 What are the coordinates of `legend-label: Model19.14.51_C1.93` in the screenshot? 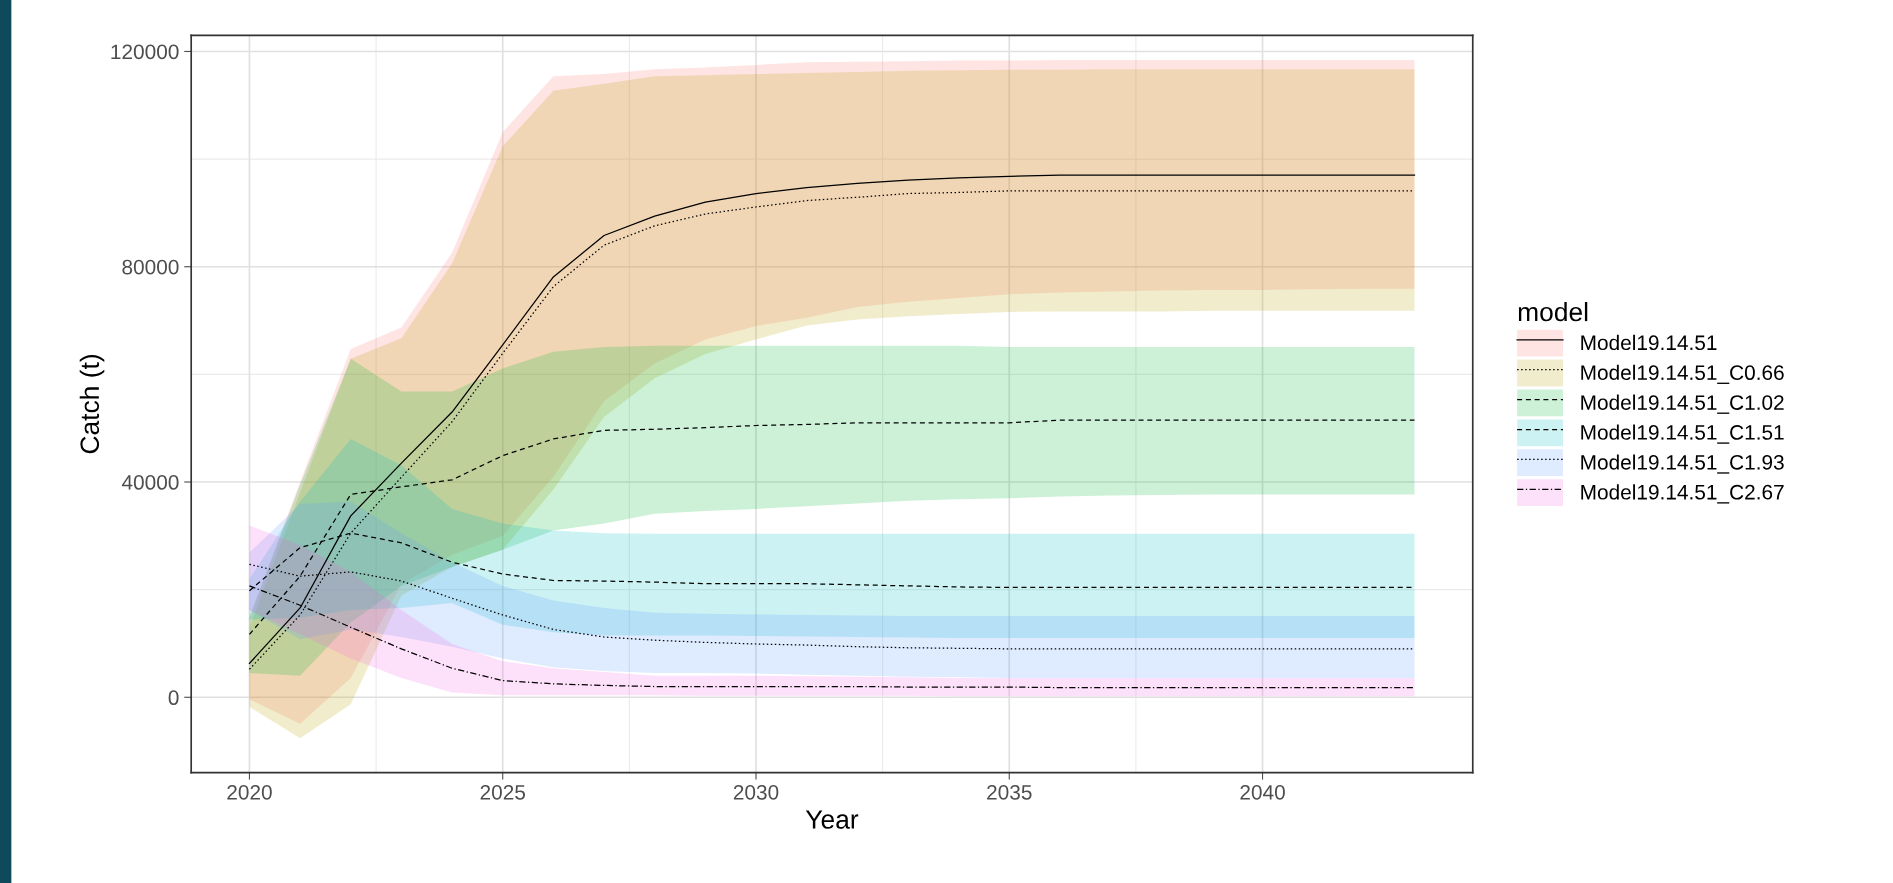 It's located at (1682, 464).